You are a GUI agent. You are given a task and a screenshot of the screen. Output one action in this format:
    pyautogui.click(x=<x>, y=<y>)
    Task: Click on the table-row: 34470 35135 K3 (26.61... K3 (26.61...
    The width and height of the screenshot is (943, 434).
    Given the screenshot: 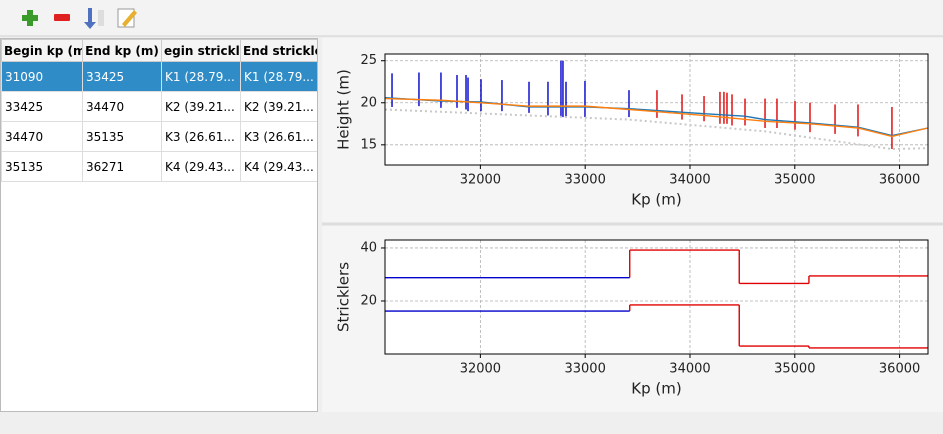 What is the action you would take?
    pyautogui.click(x=159, y=136)
    